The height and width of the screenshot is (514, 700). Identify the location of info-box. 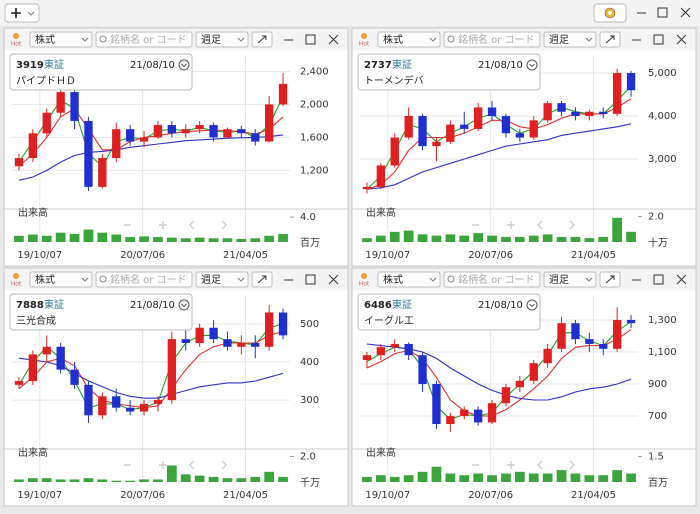
(449, 312).